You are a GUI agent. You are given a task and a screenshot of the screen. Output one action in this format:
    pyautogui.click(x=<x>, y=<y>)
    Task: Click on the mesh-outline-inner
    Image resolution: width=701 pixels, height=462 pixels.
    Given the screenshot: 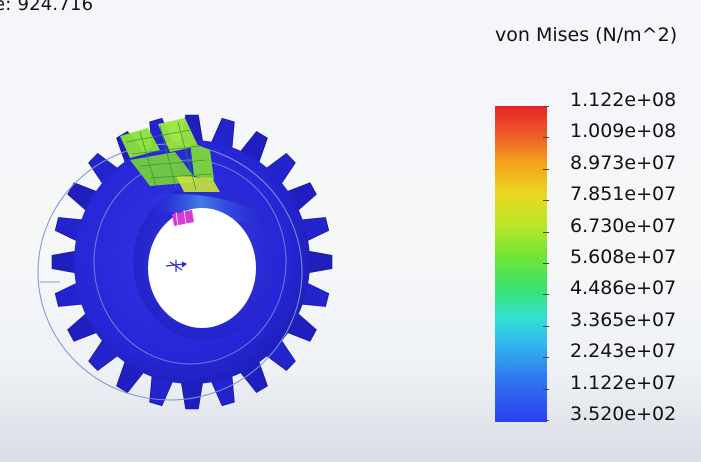 What is the action you would take?
    pyautogui.click(x=190, y=262)
    